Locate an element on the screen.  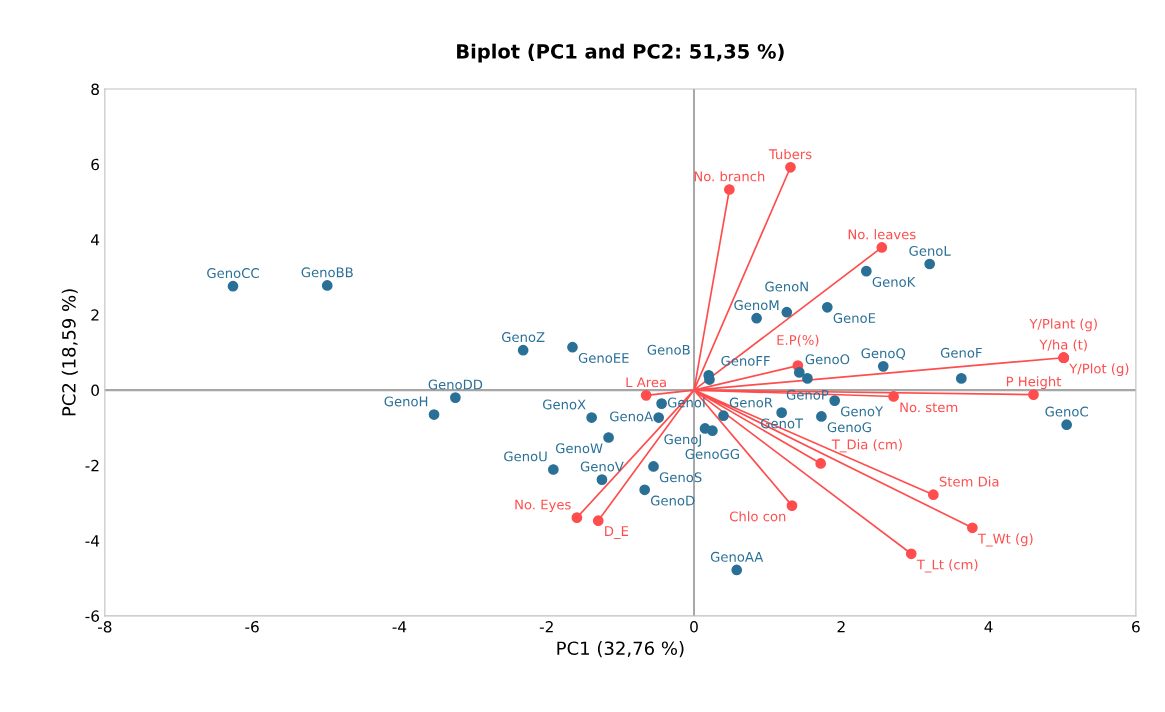
data-label: GenoN is located at coordinates (786, 286).